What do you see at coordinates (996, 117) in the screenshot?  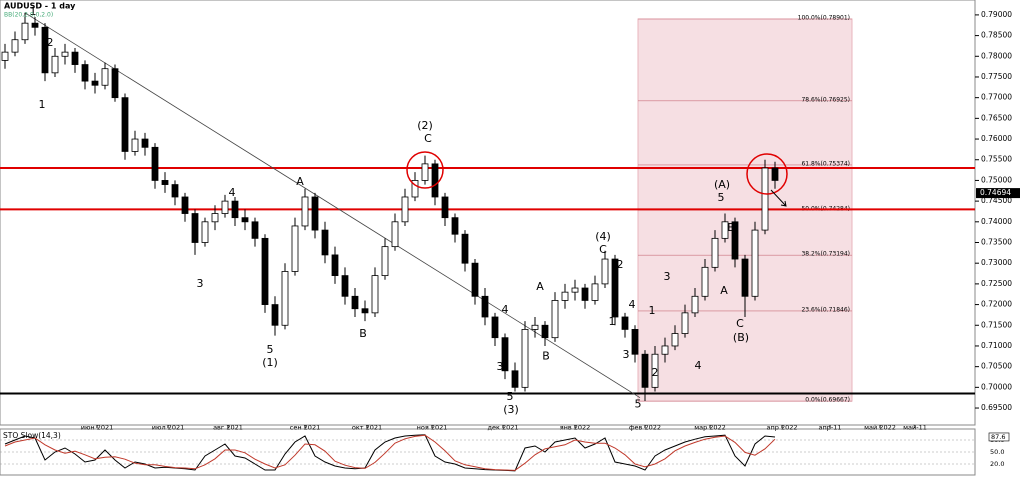 I see `y-tick-label: 0.76500` at bounding box center [996, 117].